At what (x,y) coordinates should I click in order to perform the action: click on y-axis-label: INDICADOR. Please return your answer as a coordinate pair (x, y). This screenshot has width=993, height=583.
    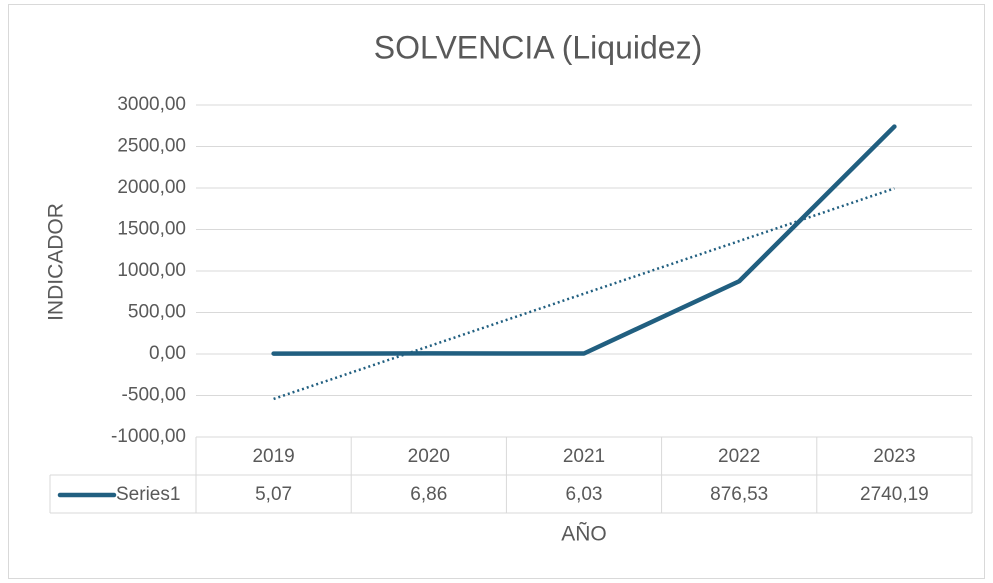
    Looking at the image, I should click on (56, 262).